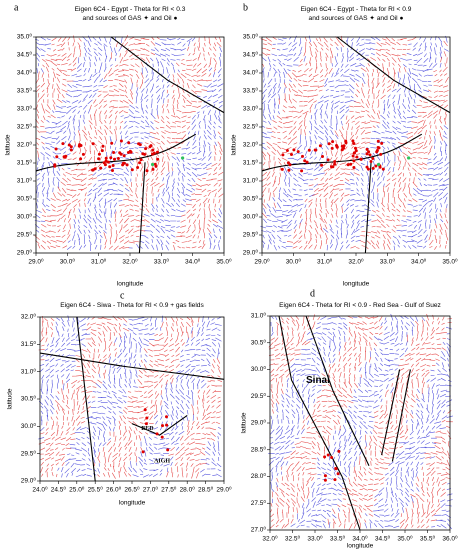 The image size is (461, 550). Describe the element at coordinates (315, 539) in the screenshot. I see `x-tick-label: 33.0⁰` at that location.